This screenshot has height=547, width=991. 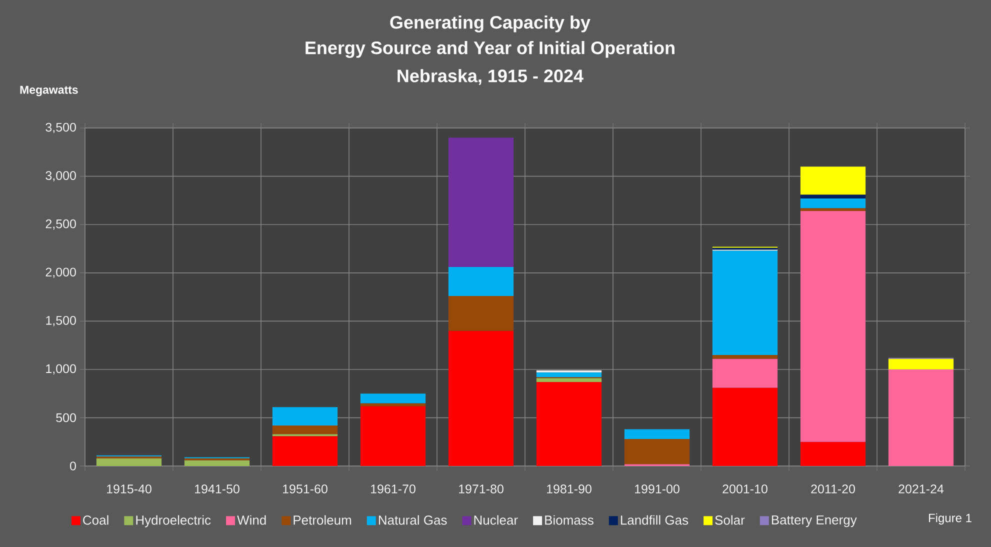 What do you see at coordinates (173, 521) in the screenshot?
I see `legend-label: Hydroelectric` at bounding box center [173, 521].